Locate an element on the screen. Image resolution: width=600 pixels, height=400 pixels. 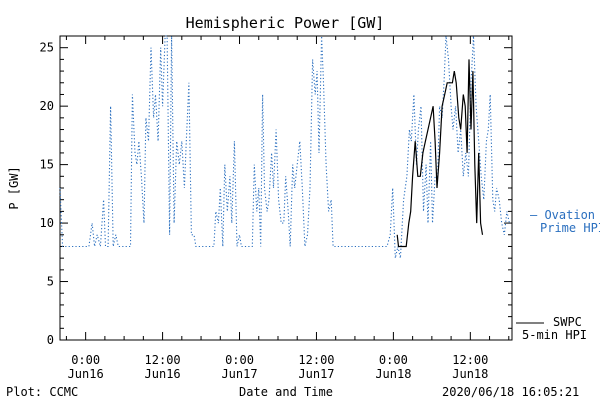
footer-timestamp: 2020/06/18 16:05:21 is located at coordinates (510, 392).